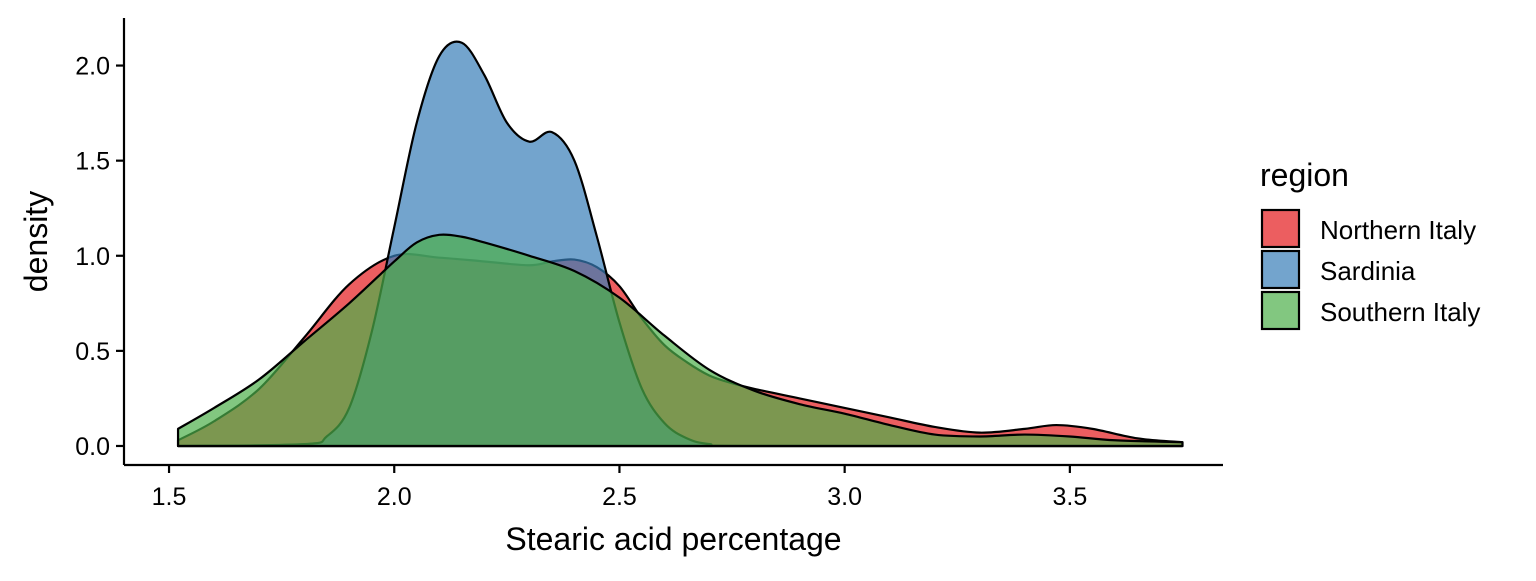 This screenshot has height=581, width=1536. What do you see at coordinates (844, 497) in the screenshot?
I see `x-tick-label: 3.0` at bounding box center [844, 497].